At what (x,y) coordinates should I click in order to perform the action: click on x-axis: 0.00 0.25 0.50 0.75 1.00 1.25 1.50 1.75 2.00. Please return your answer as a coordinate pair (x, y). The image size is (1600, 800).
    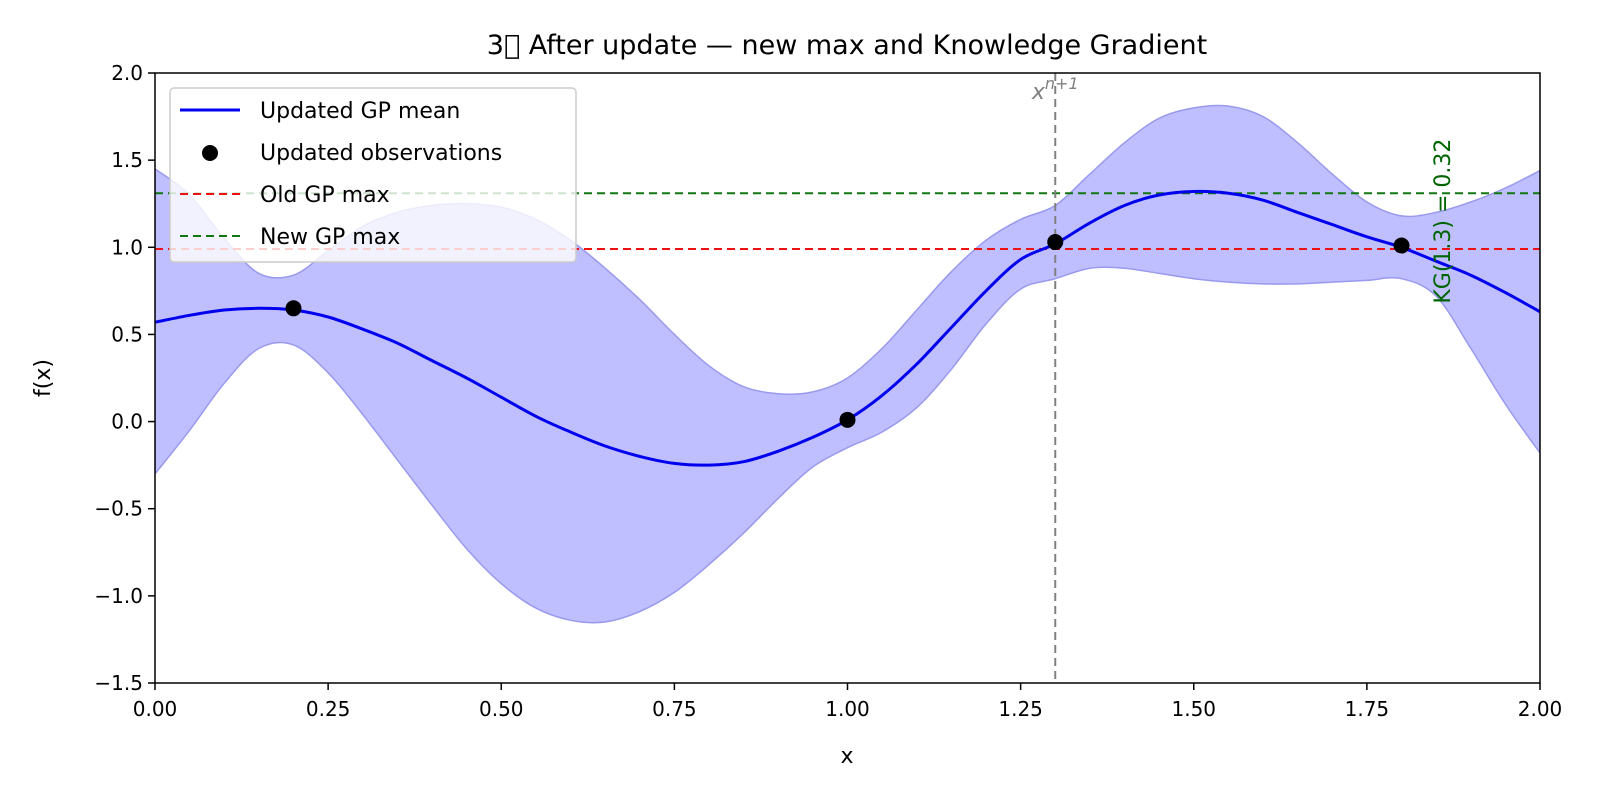
    Looking at the image, I should click on (848, 702).